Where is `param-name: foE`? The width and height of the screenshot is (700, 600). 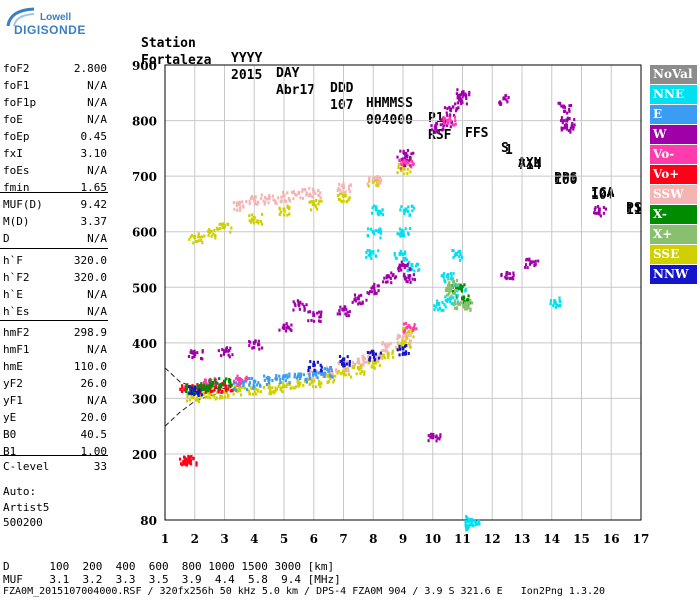 param-name: foE is located at coordinates (13, 119).